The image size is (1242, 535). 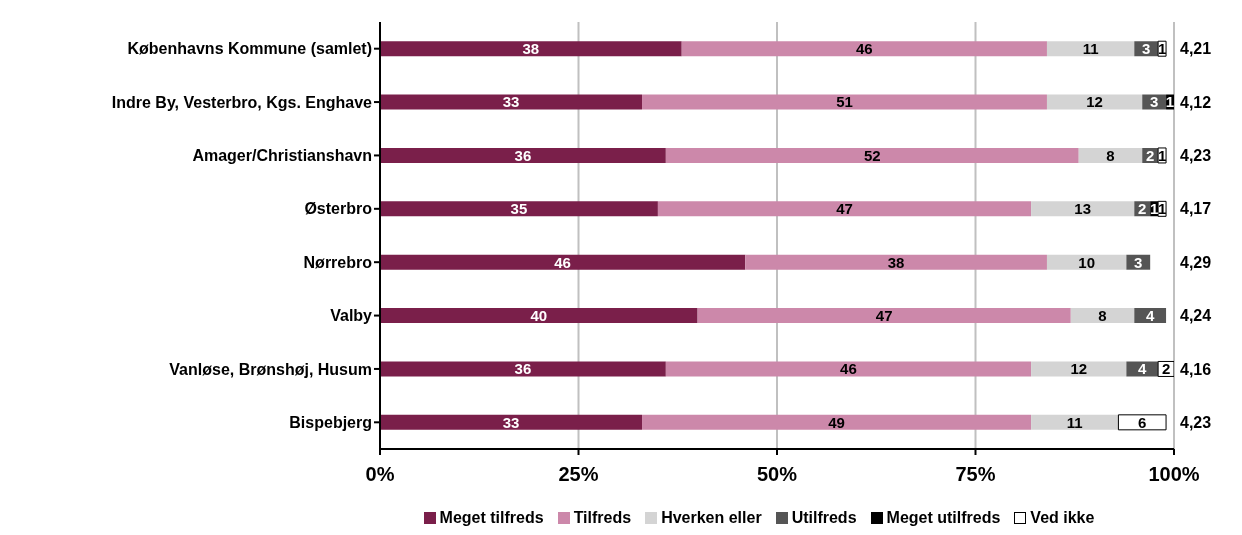 I want to click on text: 4,16, so click(x=1196, y=369).